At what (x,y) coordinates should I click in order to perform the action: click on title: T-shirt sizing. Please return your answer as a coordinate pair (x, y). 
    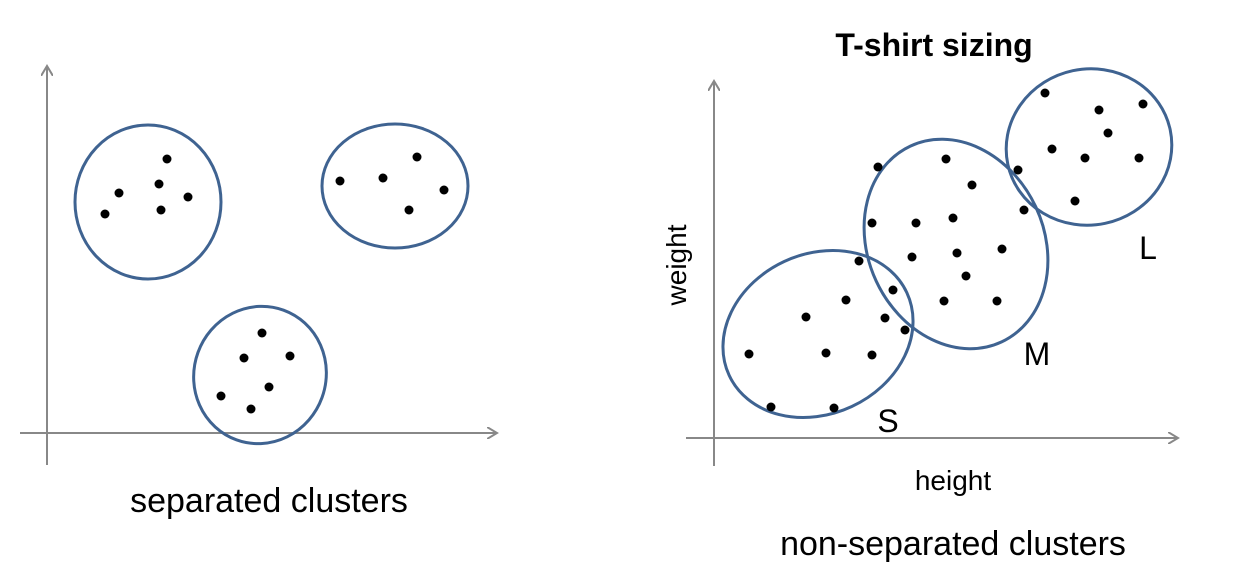
    Looking at the image, I should click on (933, 45).